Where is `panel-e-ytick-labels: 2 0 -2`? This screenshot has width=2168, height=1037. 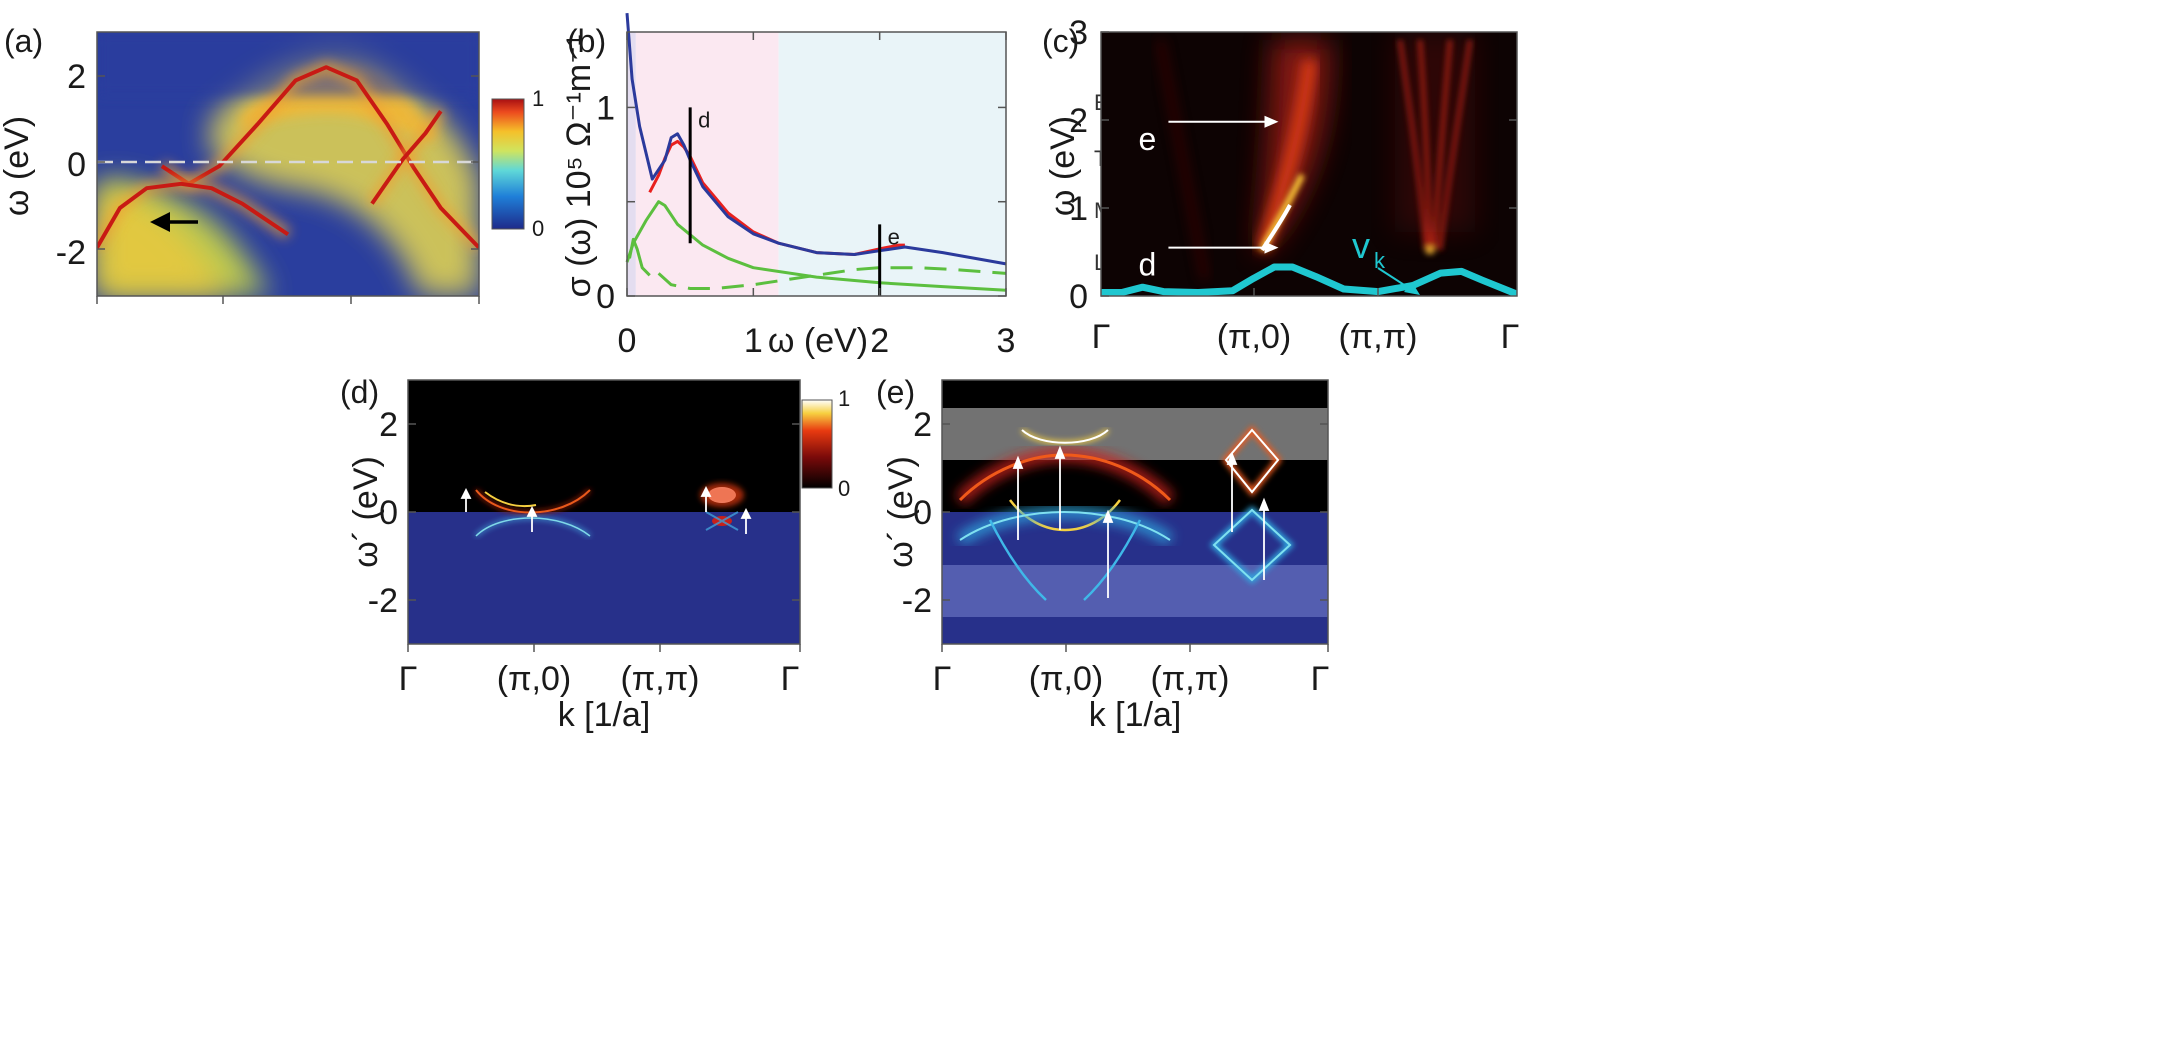
panel-e-ytick-labels: 2 0 -2 is located at coordinates (917, 513).